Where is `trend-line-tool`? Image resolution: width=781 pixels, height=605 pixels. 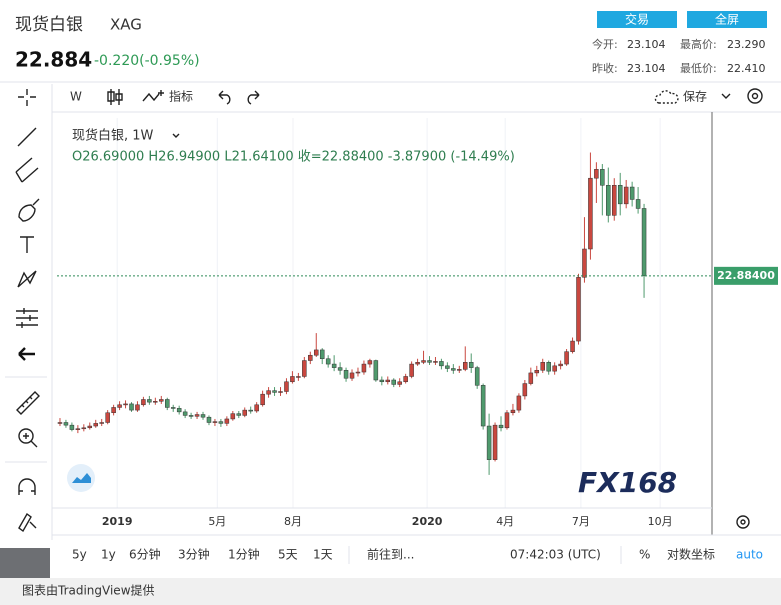 trend-line-tool is located at coordinates (27, 137).